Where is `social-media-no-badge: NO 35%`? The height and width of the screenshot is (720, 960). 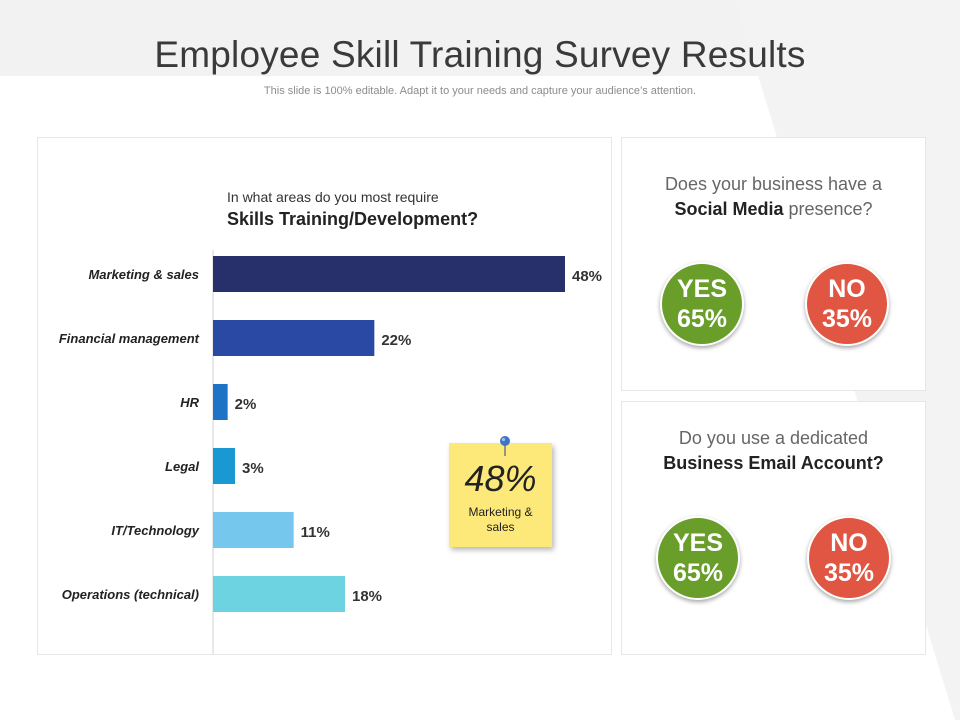
social-media-no-badge: NO 35% is located at coordinates (847, 304).